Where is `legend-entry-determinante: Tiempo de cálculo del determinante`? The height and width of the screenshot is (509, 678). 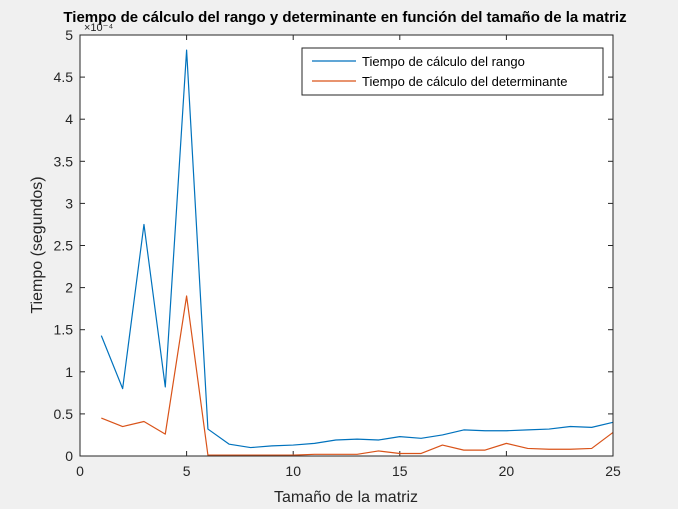 legend-entry-determinante: Tiempo de cálculo del determinante is located at coordinates (464, 81).